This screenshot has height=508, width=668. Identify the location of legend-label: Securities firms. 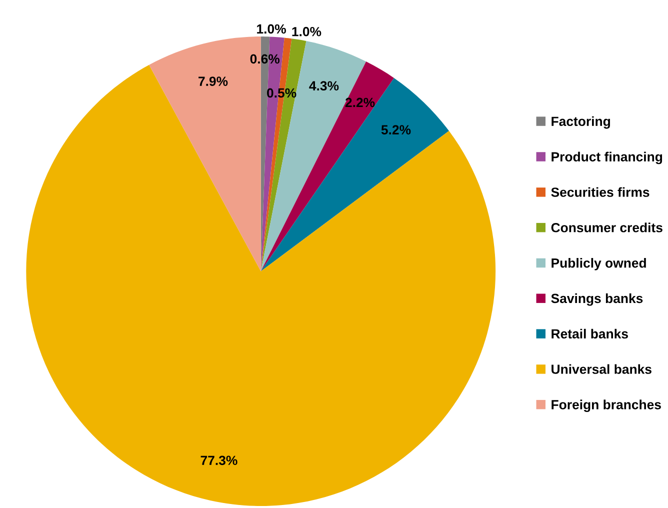
(600, 192).